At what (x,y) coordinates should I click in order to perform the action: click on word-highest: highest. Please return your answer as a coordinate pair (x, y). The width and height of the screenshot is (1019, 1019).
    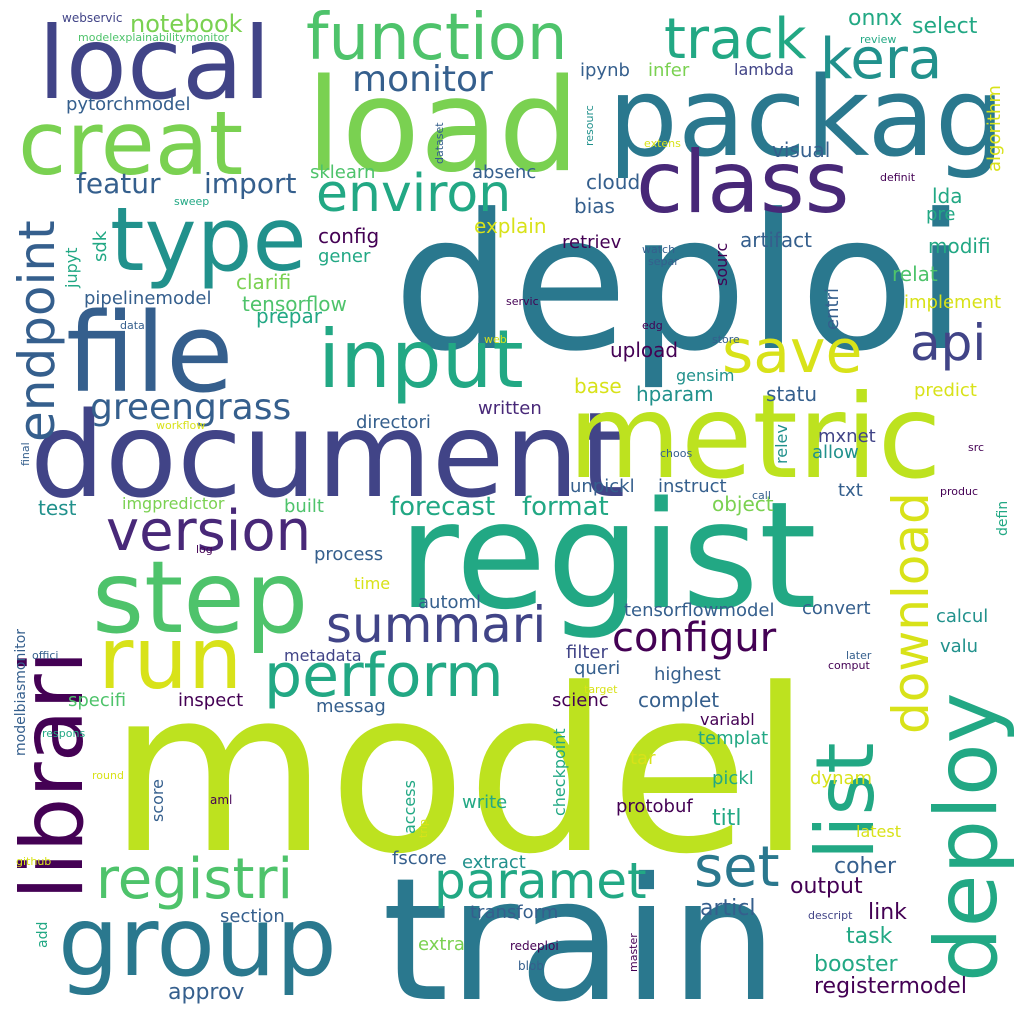
    Looking at the image, I should click on (687, 674).